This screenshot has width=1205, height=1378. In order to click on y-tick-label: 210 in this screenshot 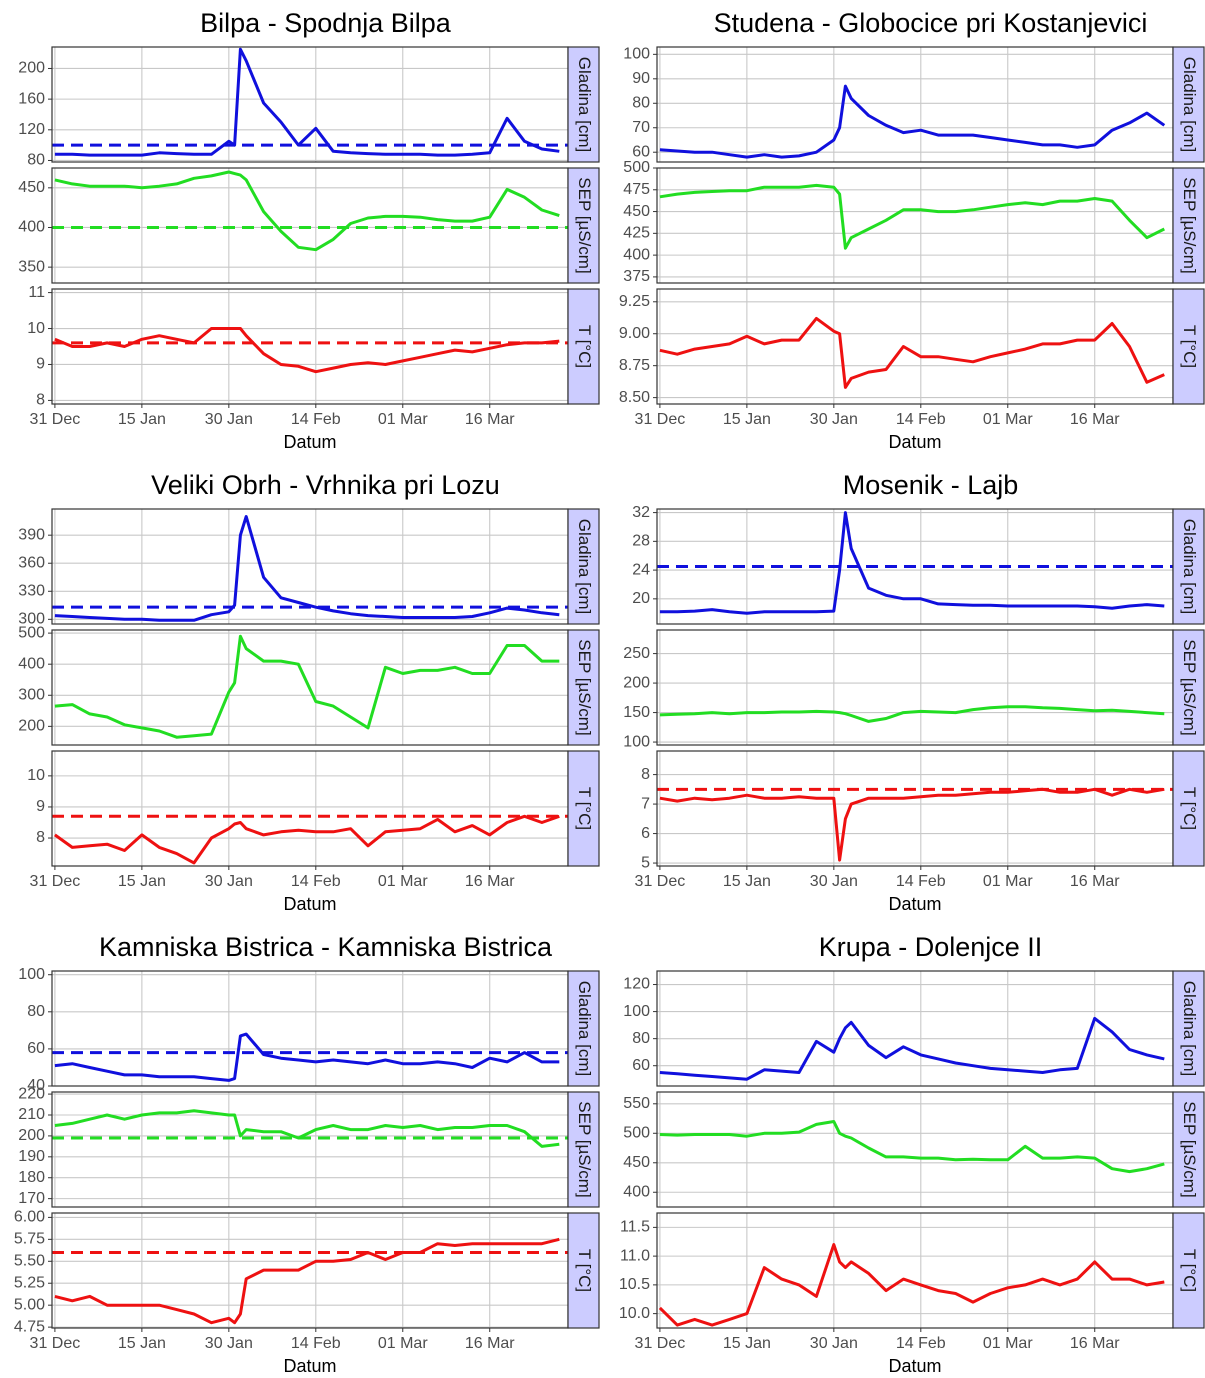, I will do `click(31, 1114)`.